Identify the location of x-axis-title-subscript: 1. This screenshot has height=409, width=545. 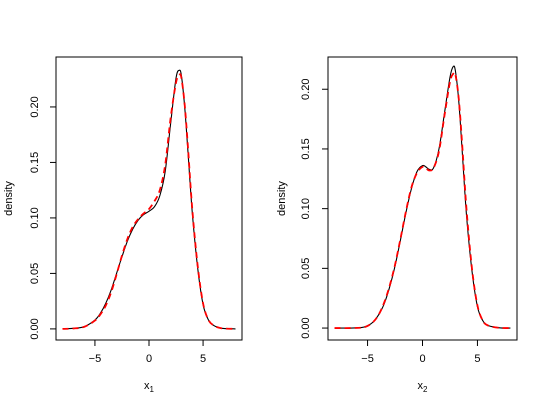
(152, 389).